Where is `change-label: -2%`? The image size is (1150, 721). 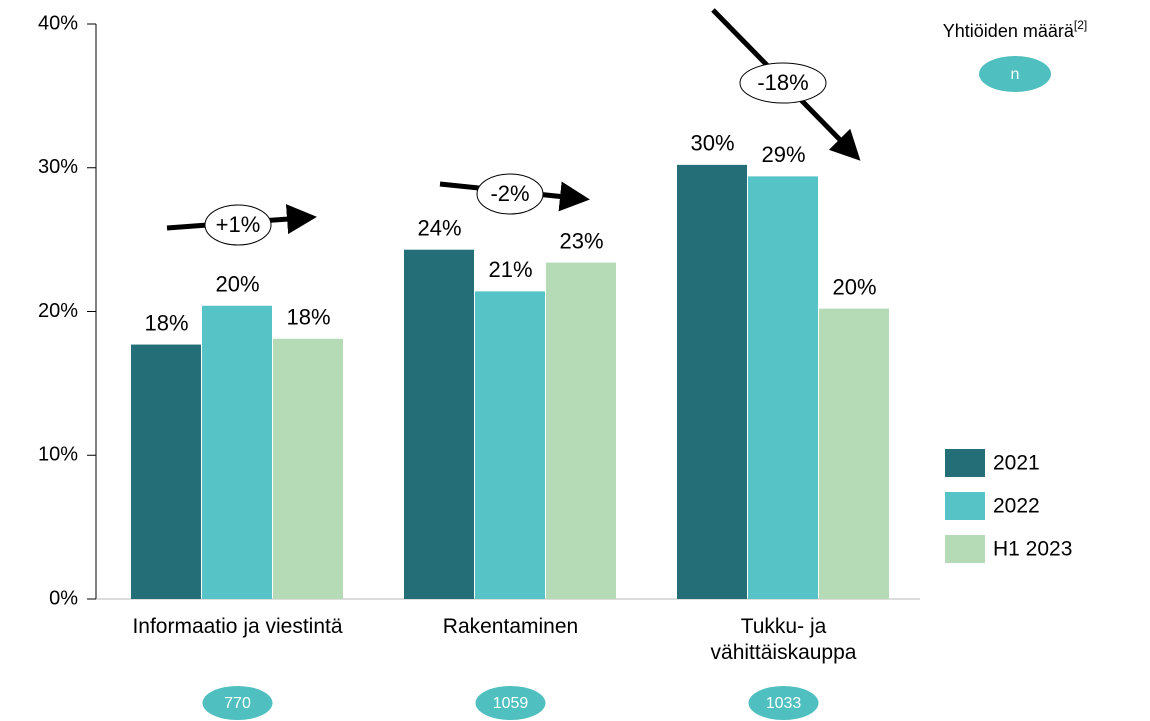 change-label: -2% is located at coordinates (509, 193).